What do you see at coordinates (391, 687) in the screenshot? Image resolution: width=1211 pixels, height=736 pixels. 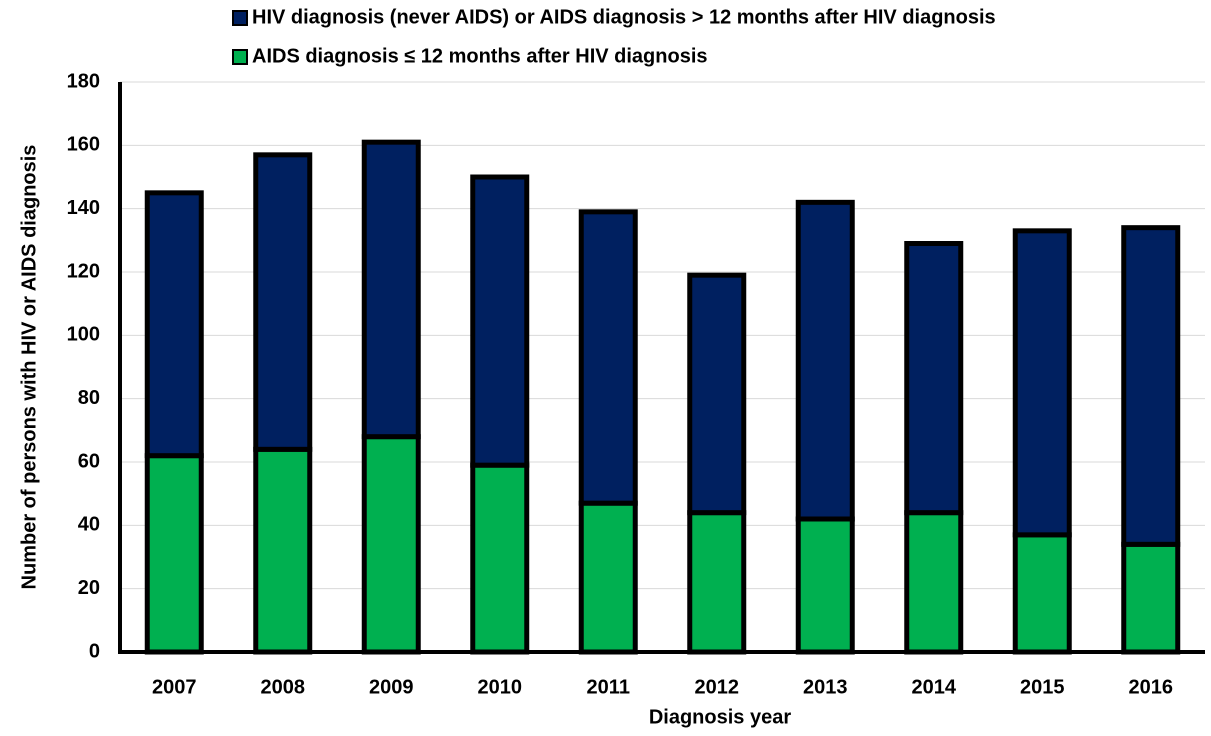 I see `x-tick-label: 2009` at bounding box center [391, 687].